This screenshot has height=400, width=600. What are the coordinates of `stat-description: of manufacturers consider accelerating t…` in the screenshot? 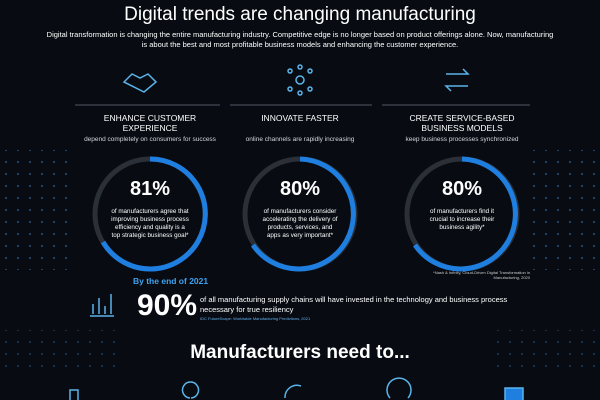 It's located at (300, 223).